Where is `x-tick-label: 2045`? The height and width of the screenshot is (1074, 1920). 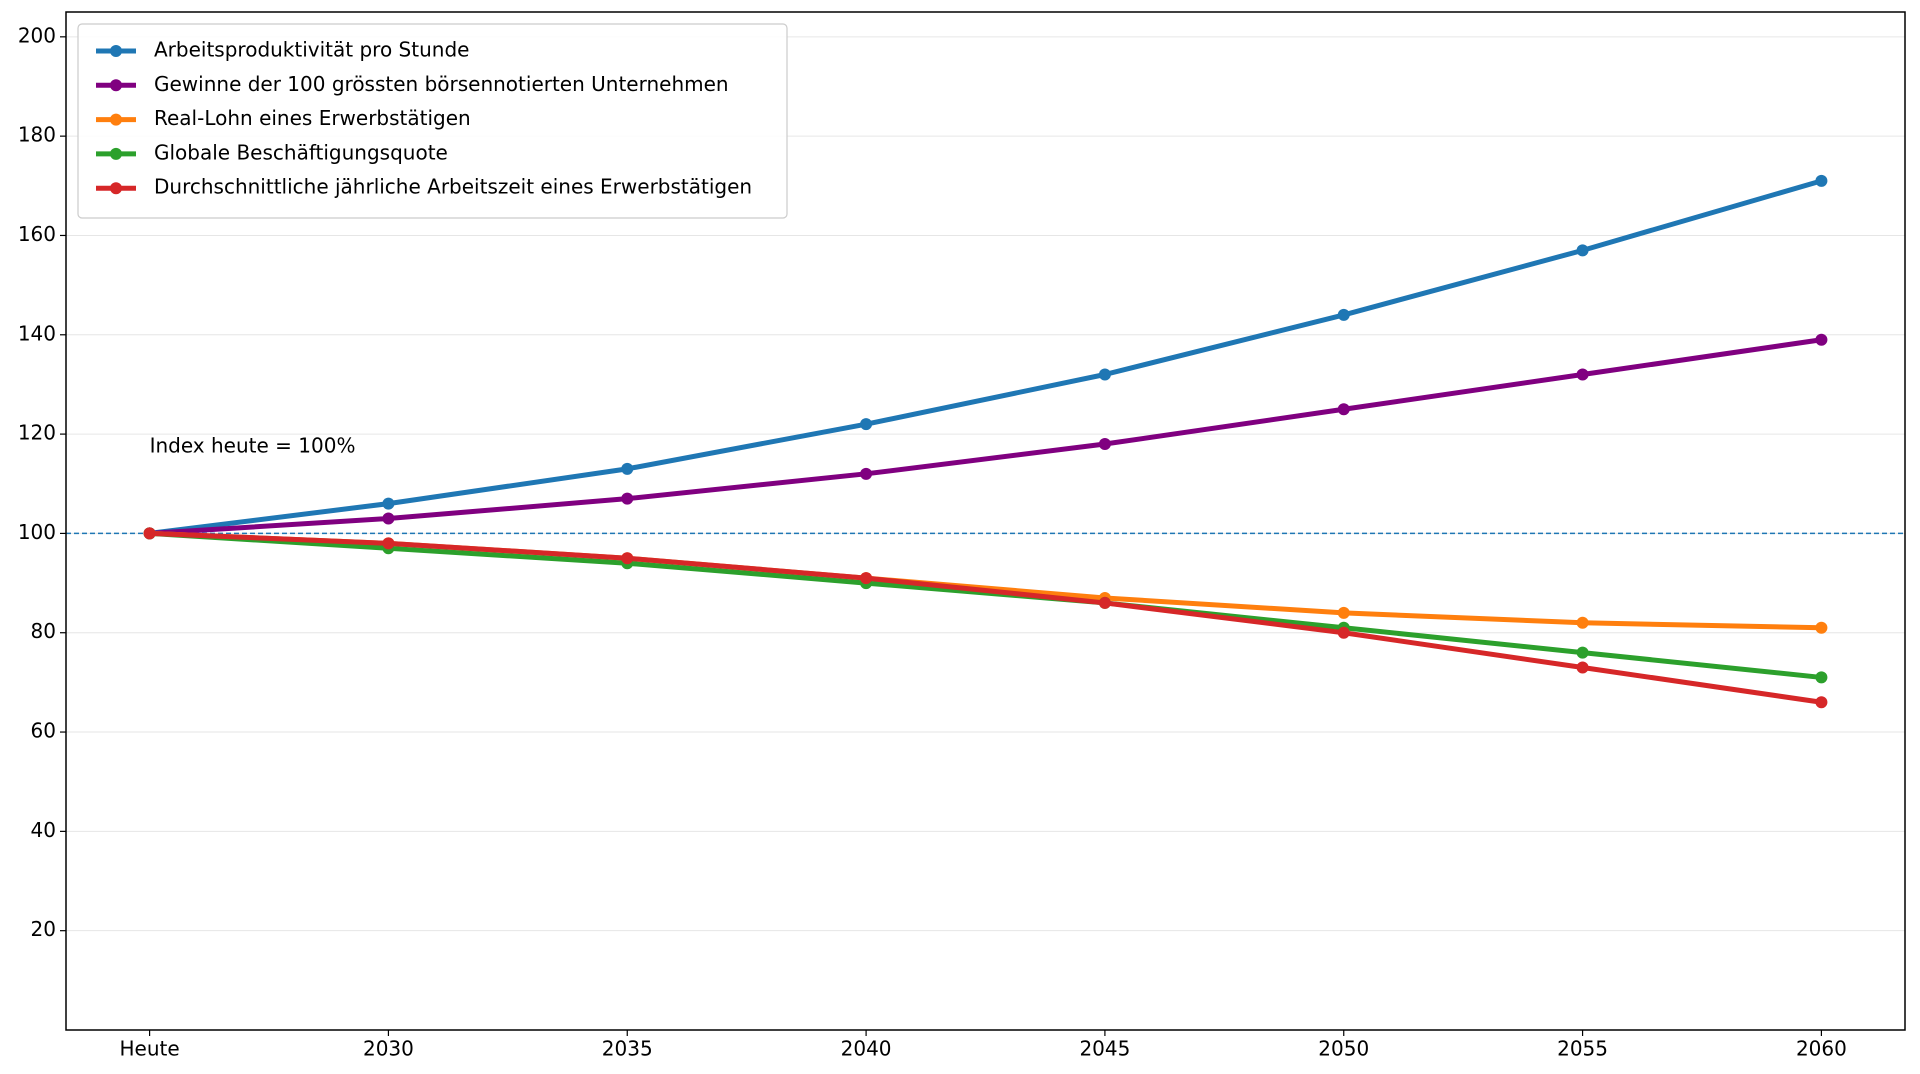 x-tick-label: 2045 is located at coordinates (1104, 1049).